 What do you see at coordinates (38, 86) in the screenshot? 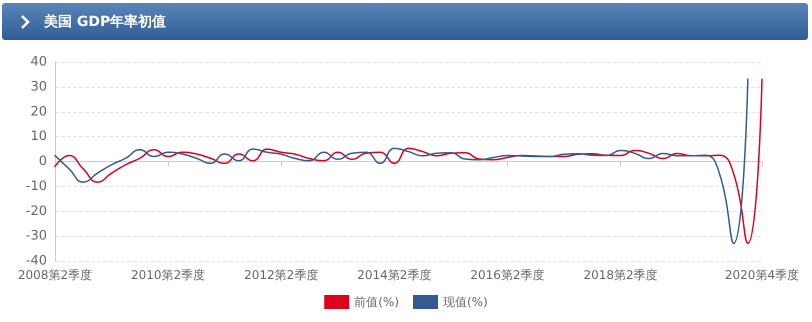
I see `y-tick-label: 30` at bounding box center [38, 86].